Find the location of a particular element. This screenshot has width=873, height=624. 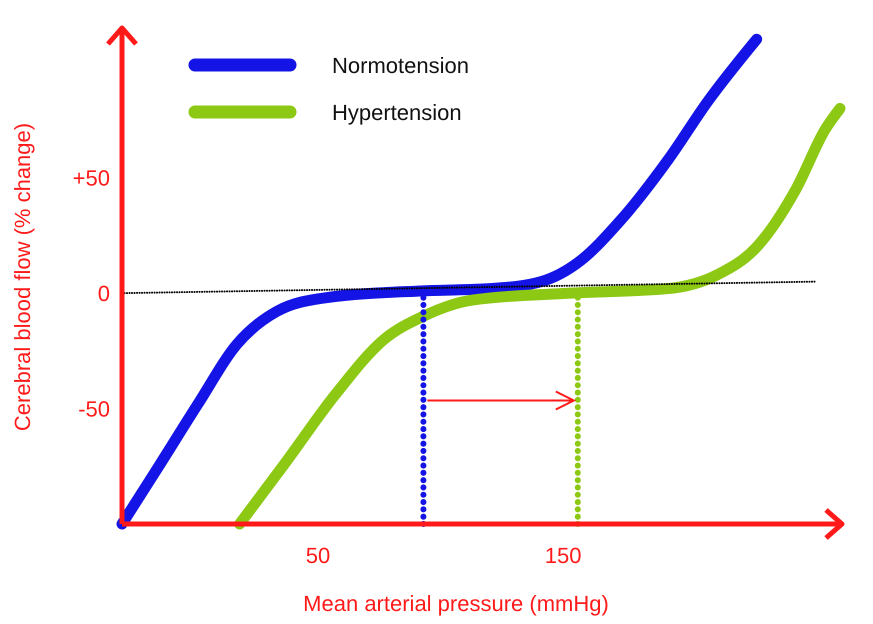

x-tick-label: 50 is located at coordinates (318, 555).